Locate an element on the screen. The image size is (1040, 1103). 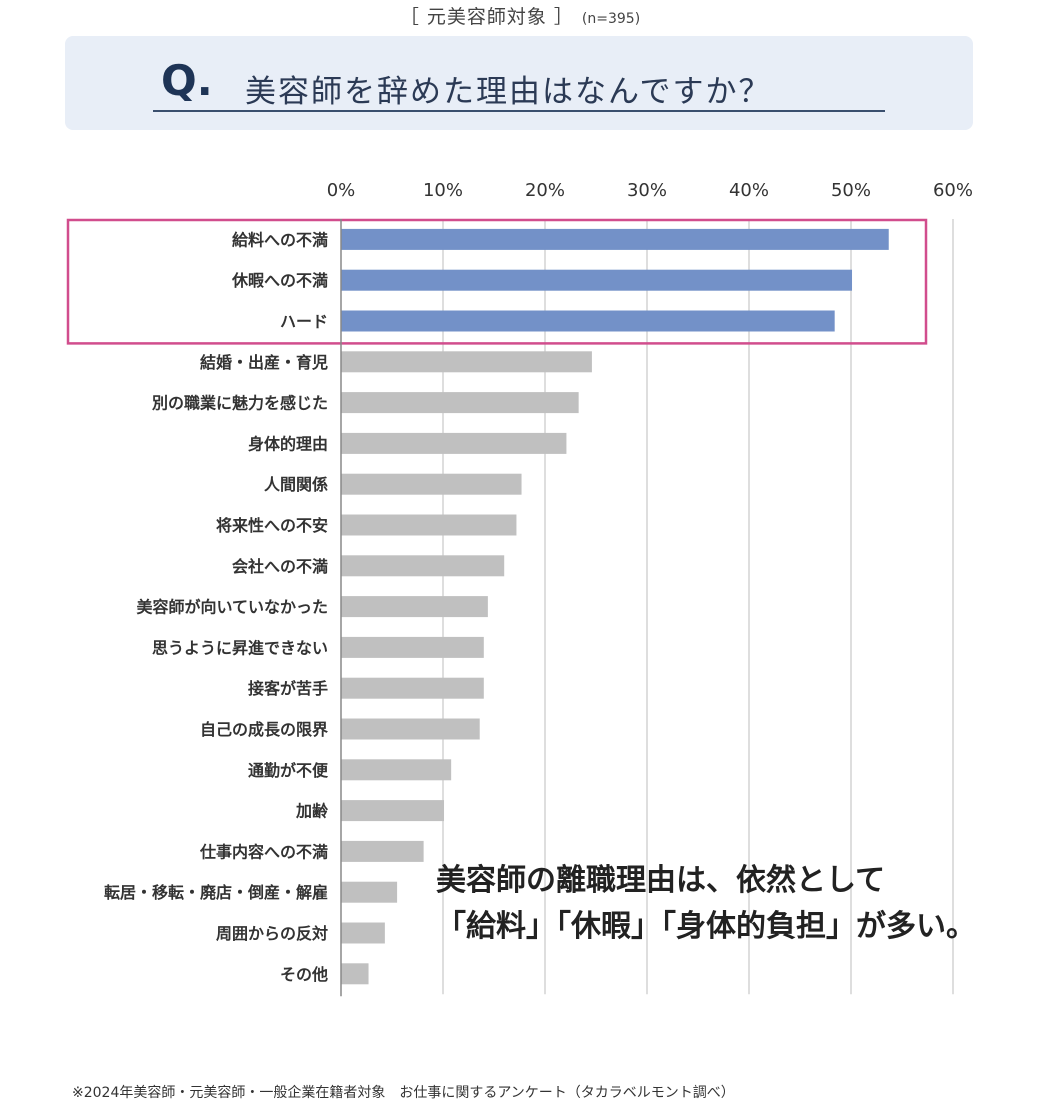
category-label: 将来性への不安 is located at coordinates (272, 525).